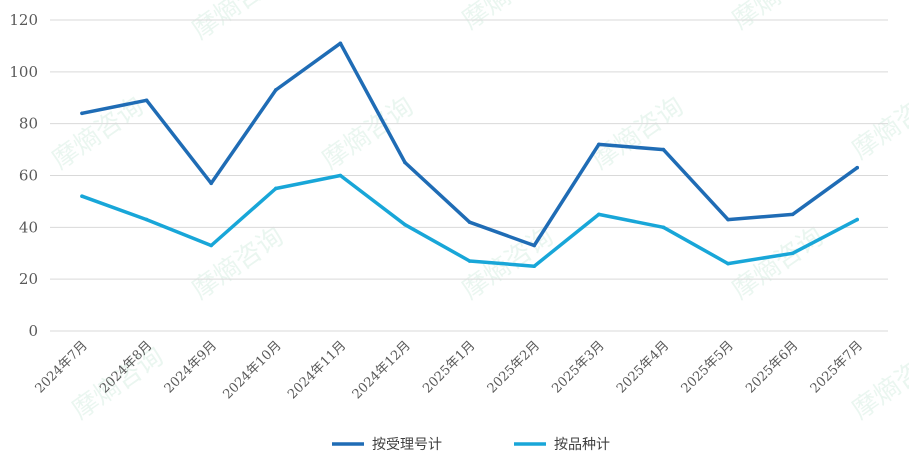  Describe the element at coordinates (643, 367) in the screenshot. I see `x-tick-label: 2025年4月` at that location.